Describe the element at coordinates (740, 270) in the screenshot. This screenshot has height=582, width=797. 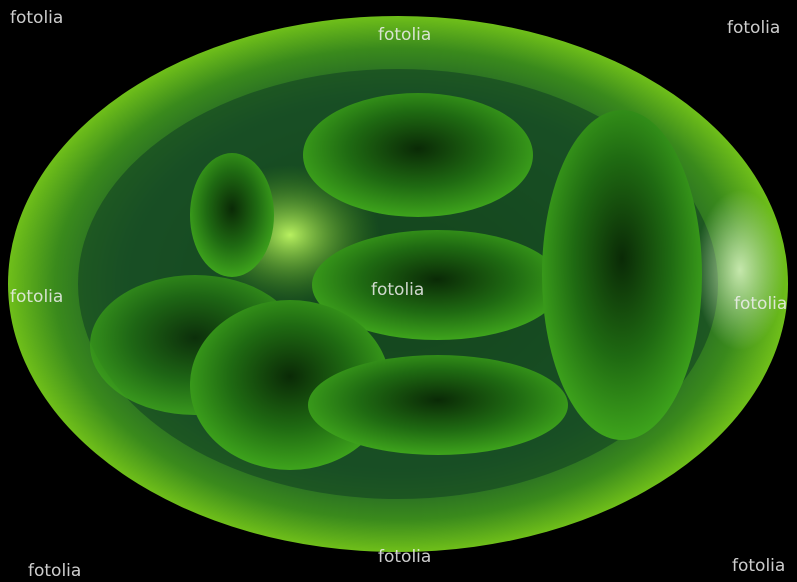
I see `edge-highlight` at that location.